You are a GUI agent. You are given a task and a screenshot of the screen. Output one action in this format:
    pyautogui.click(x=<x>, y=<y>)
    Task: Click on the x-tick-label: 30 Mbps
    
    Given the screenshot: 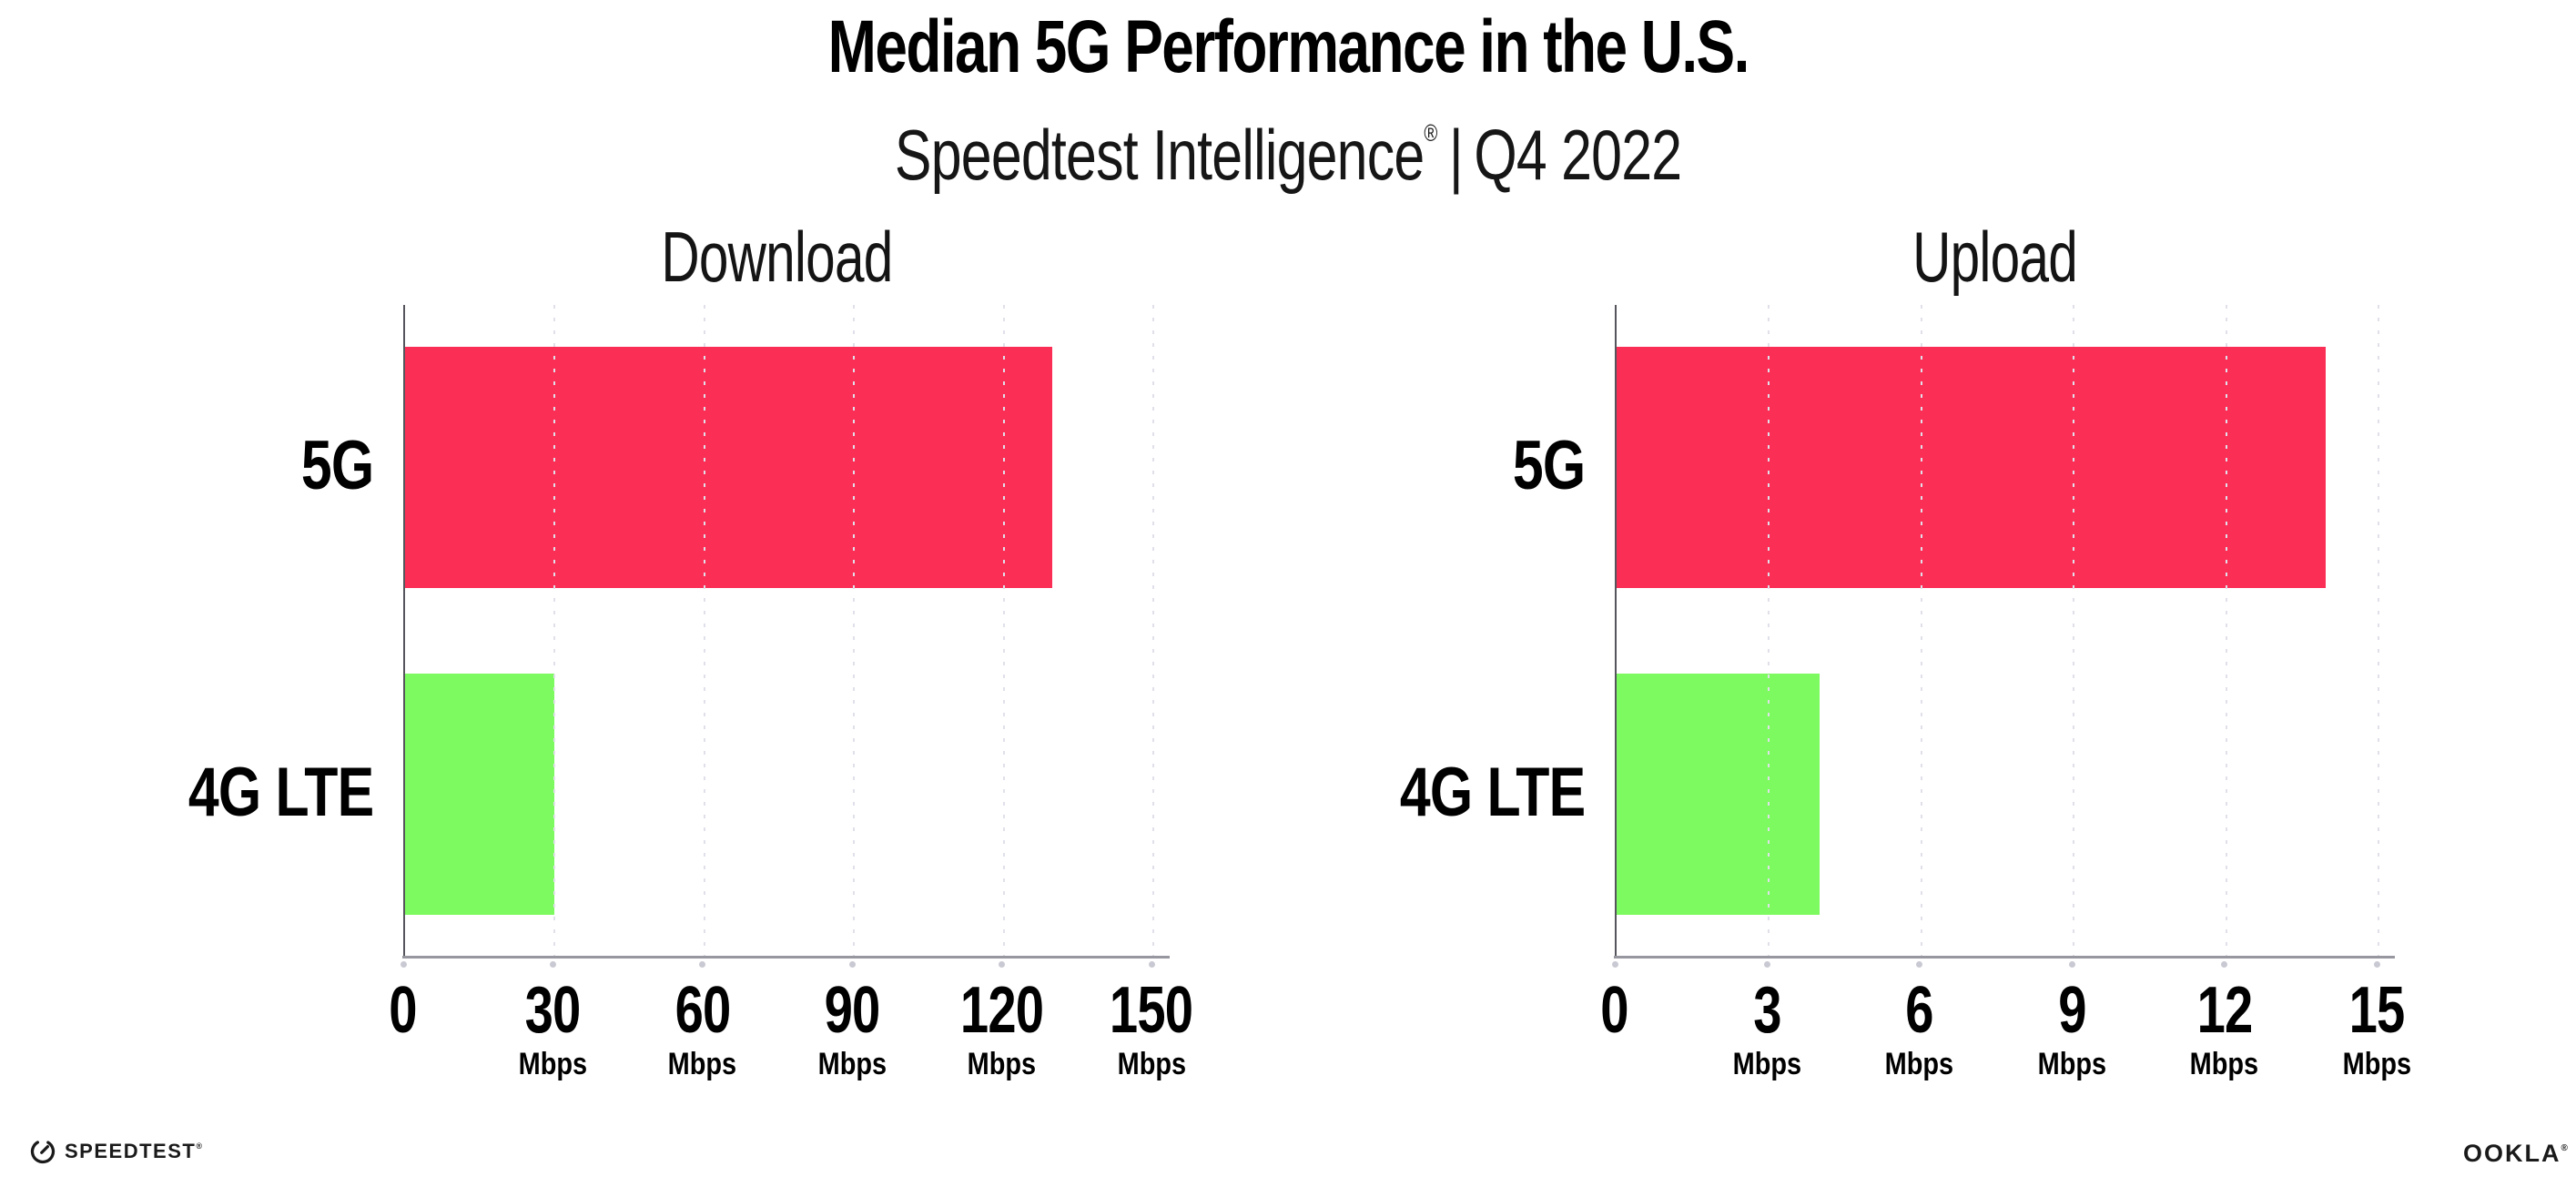 What is the action you would take?
    pyautogui.click(x=552, y=1028)
    